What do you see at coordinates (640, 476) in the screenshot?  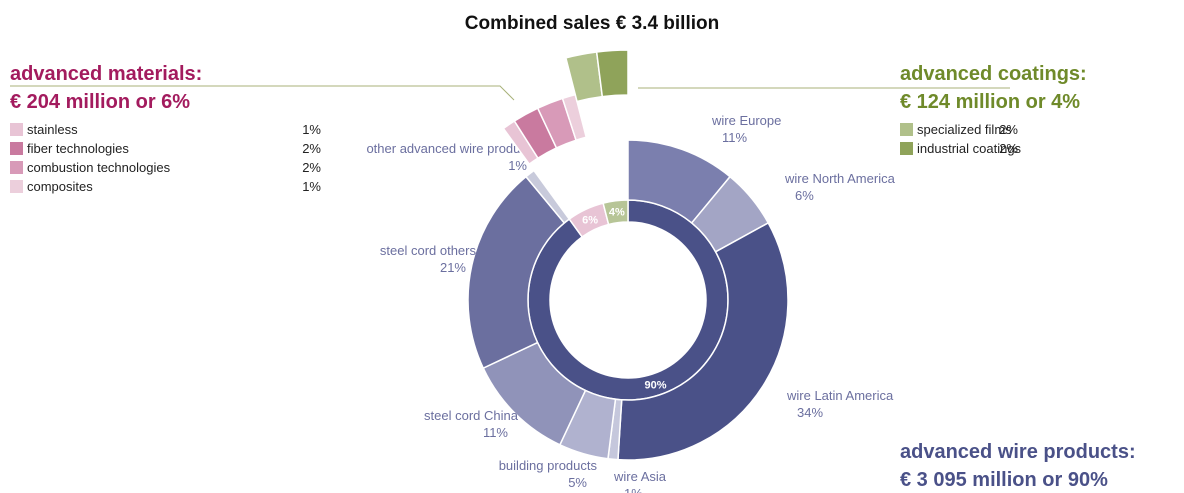 I see `segment-label: wire Asia` at bounding box center [640, 476].